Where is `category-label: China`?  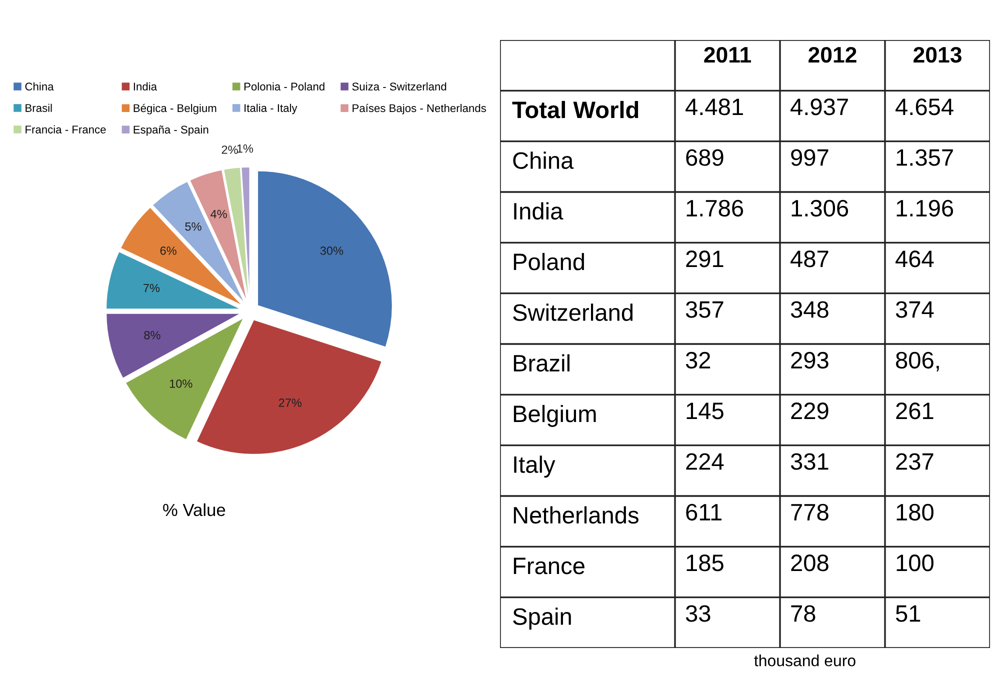
category-label: China is located at coordinates (543, 160).